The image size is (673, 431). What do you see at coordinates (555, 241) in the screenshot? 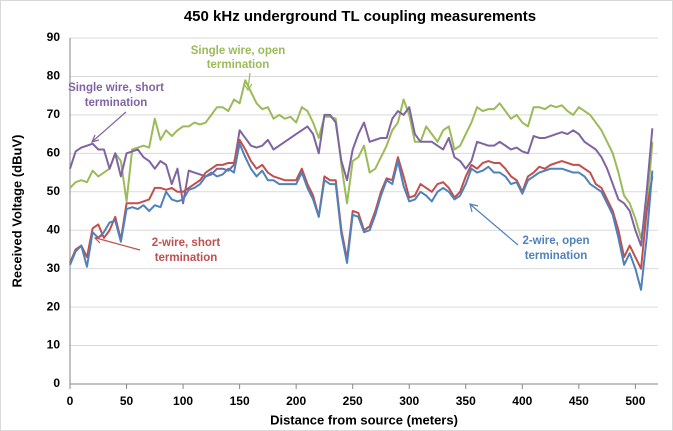
I see `annotation-line: 2-wire, open` at bounding box center [555, 241].